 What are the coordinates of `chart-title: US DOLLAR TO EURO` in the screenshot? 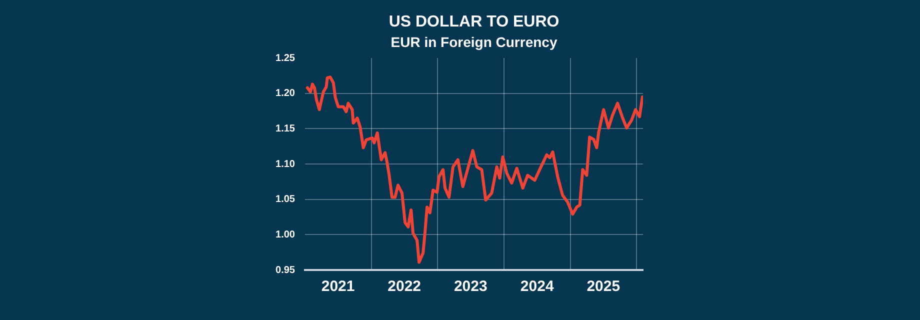 It's located at (474, 21).